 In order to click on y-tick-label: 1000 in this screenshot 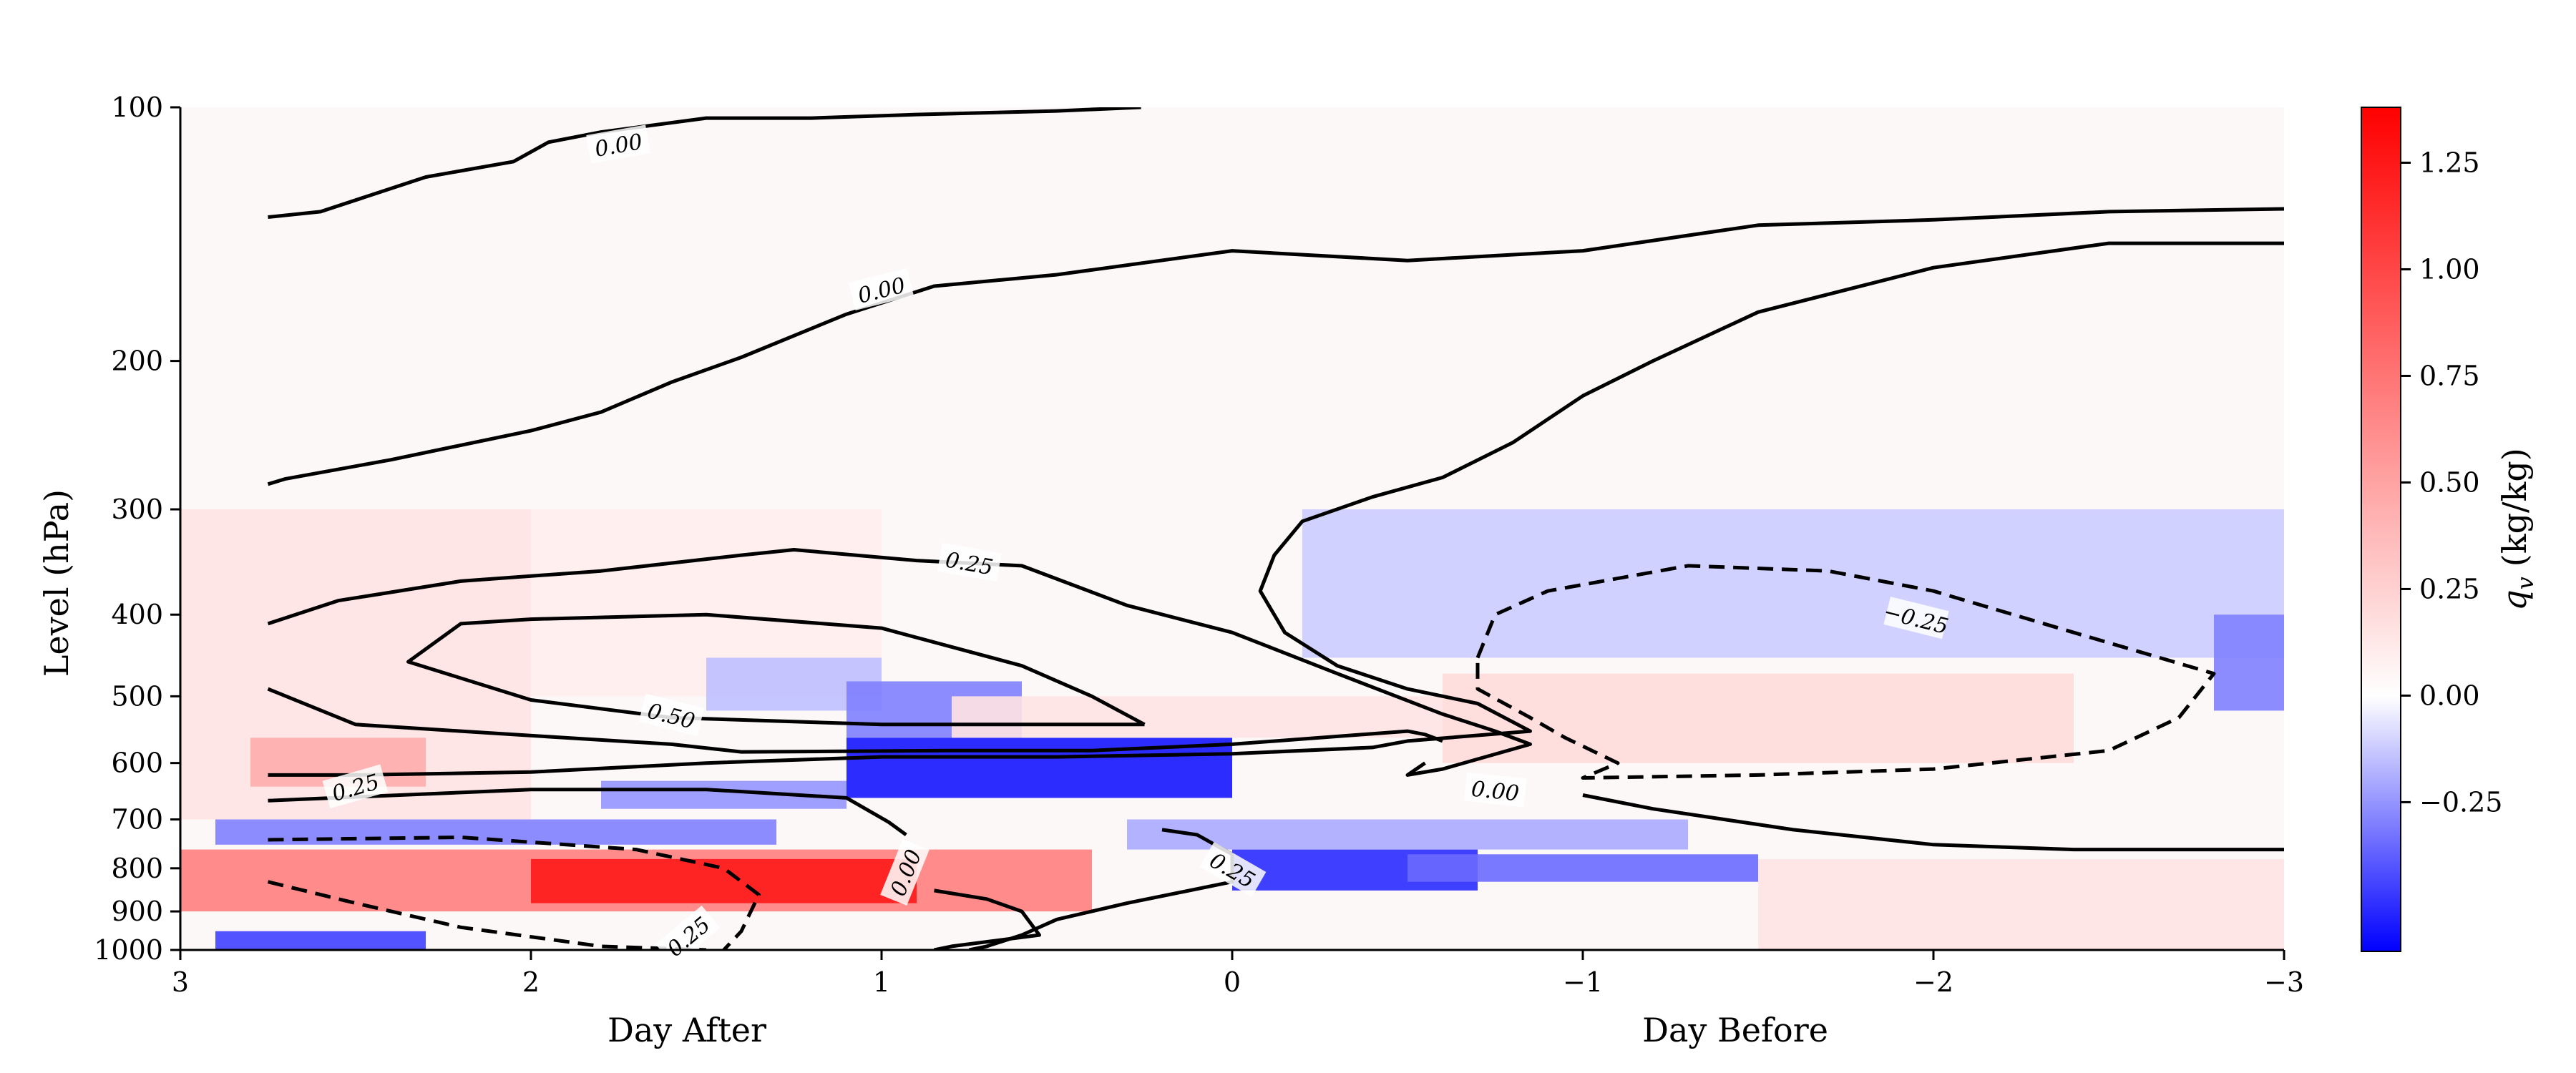, I will do `click(128, 950)`.